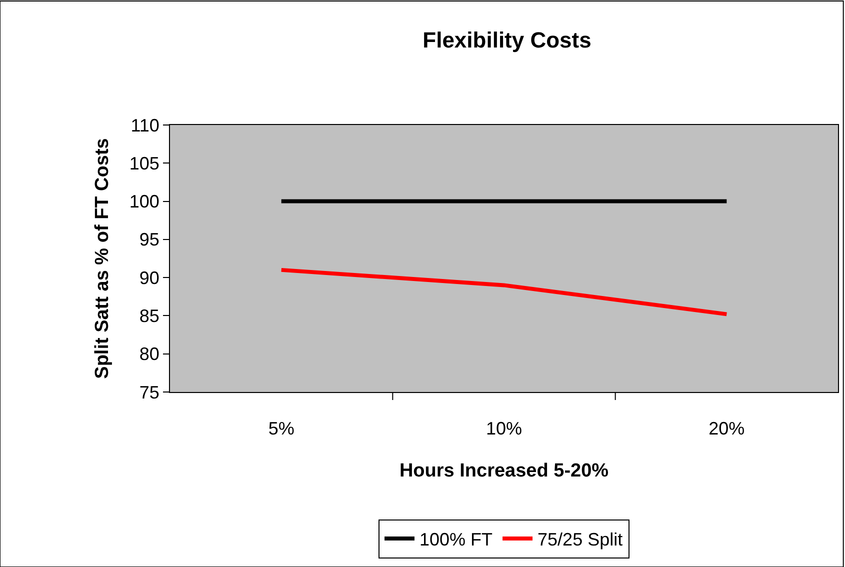 Image resolution: width=845 pixels, height=567 pixels. Describe the element at coordinates (504, 428) in the screenshot. I see `x-tick-label: 10%` at that location.